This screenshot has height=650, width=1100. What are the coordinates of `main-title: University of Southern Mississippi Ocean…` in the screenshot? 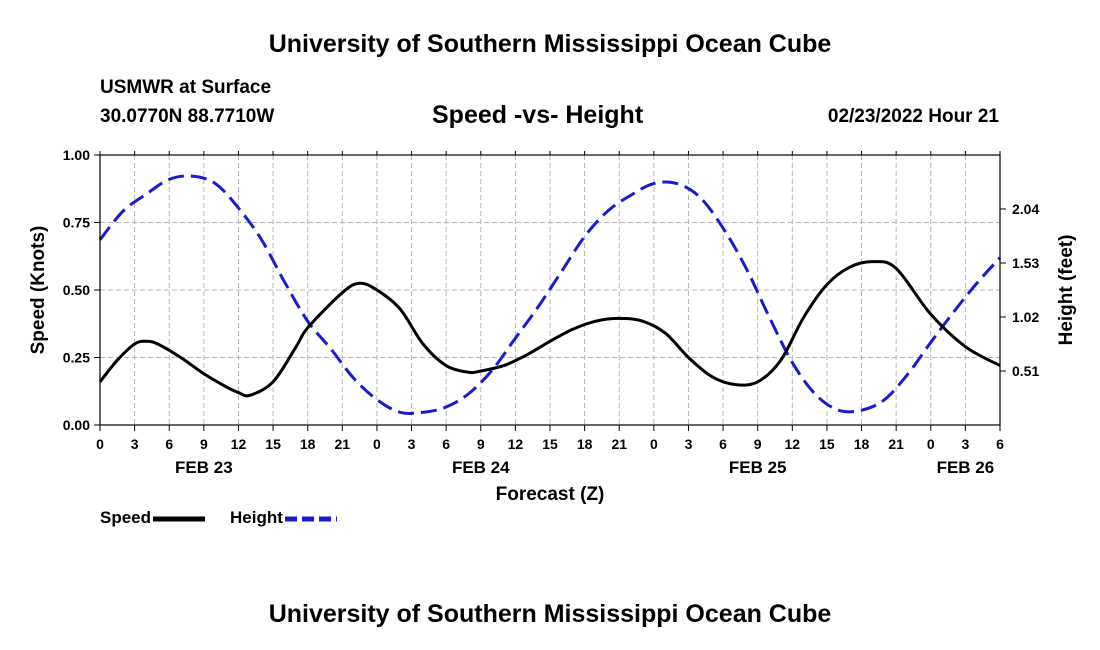 It's located at (550, 44).